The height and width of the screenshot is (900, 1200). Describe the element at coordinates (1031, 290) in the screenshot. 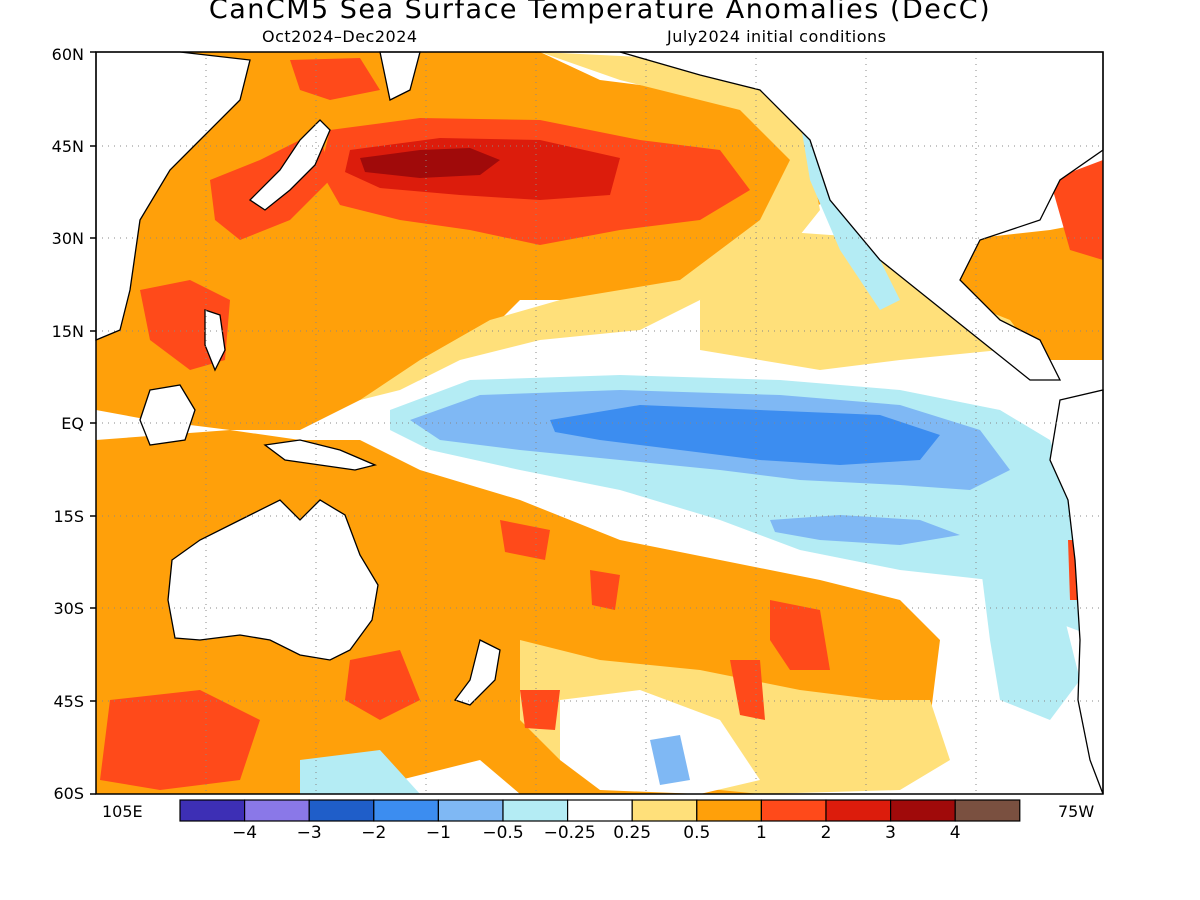

I see `anomaly-patch-gulf-orange` at that location.